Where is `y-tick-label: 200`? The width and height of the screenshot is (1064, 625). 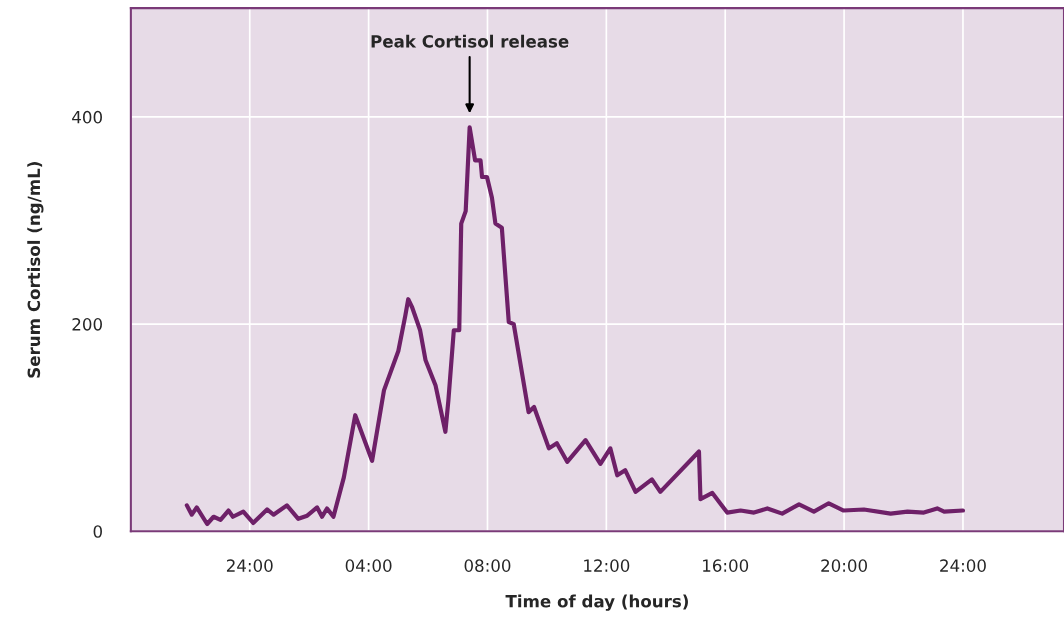 y-tick-label: 200 is located at coordinates (87, 324).